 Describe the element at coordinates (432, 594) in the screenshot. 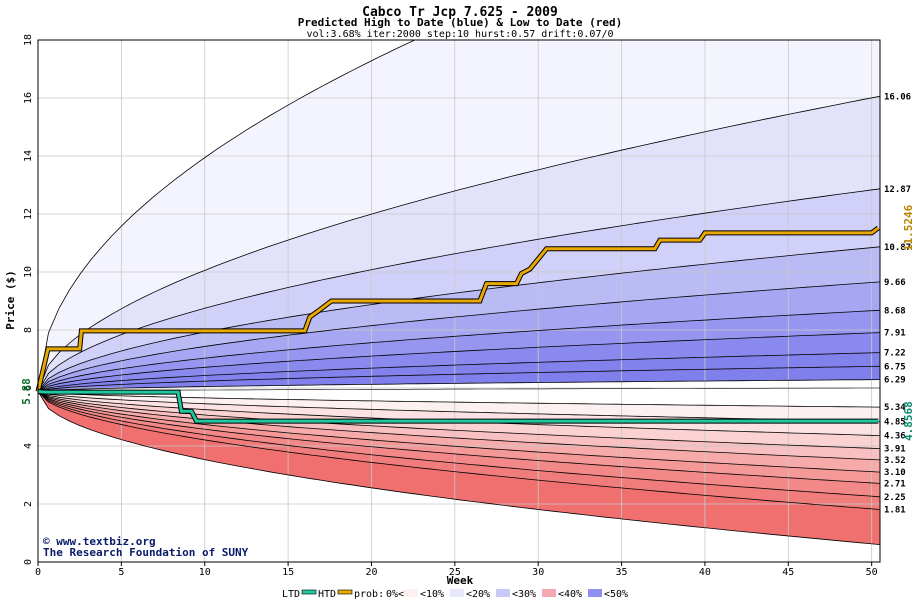

I see `legend-bin-1: <10%` at that location.